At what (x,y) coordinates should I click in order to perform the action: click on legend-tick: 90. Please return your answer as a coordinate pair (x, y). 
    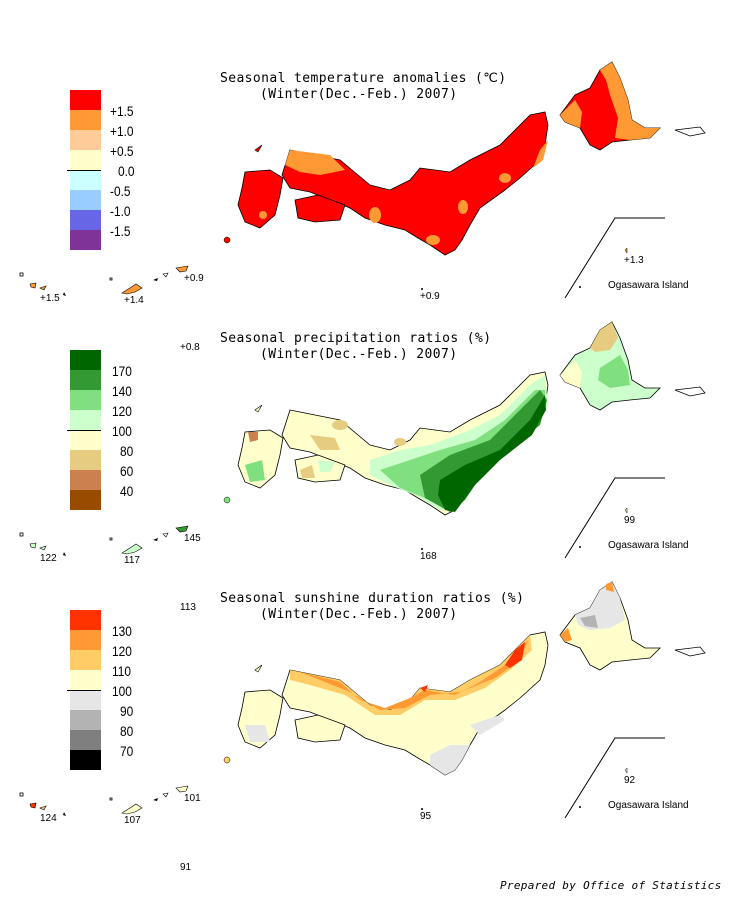
    Looking at the image, I should click on (127, 711).